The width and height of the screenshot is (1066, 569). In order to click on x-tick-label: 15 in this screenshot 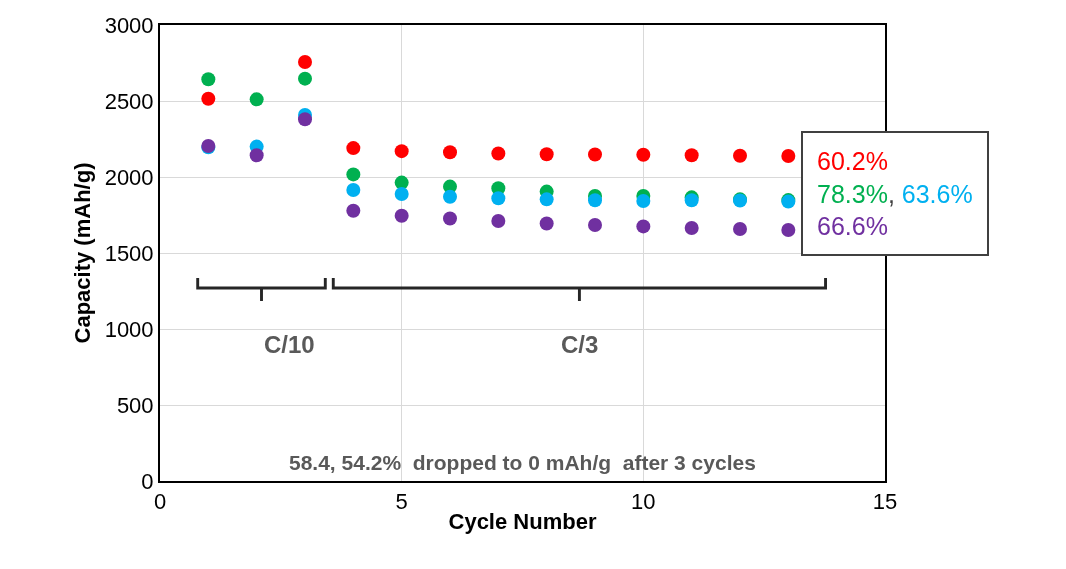, I will do `click(885, 502)`.